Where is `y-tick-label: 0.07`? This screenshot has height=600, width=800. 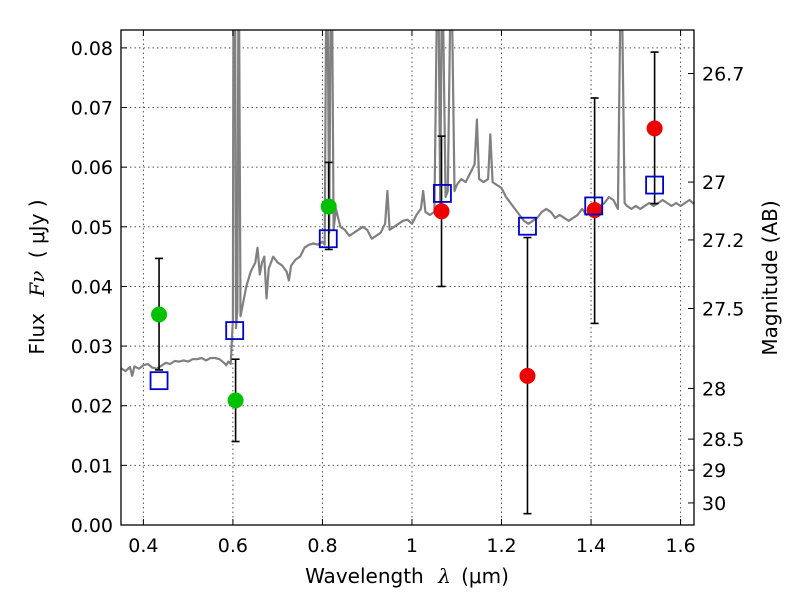
y-tick-label: 0.07 is located at coordinates (92, 109).